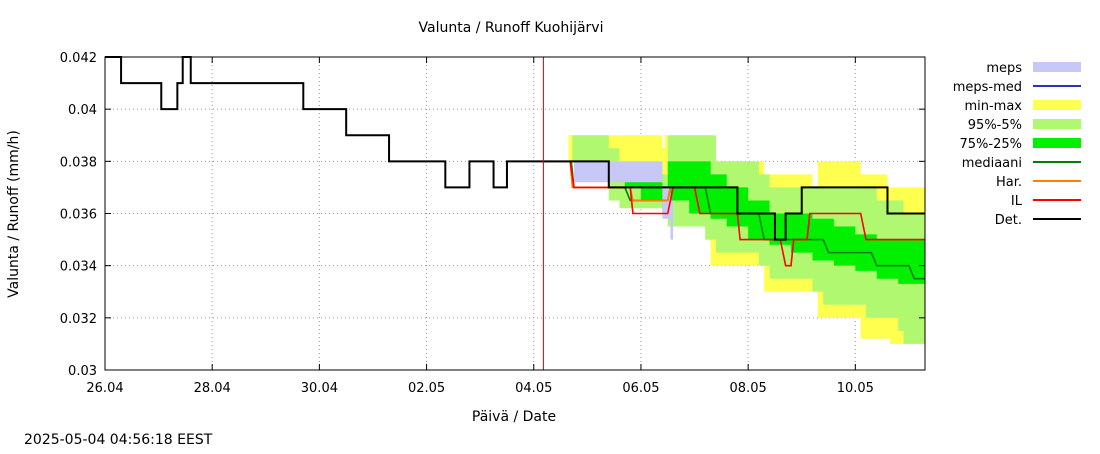 This screenshot has height=454, width=1100. I want to click on legend-label-mediaani: mediaani, so click(992, 163).